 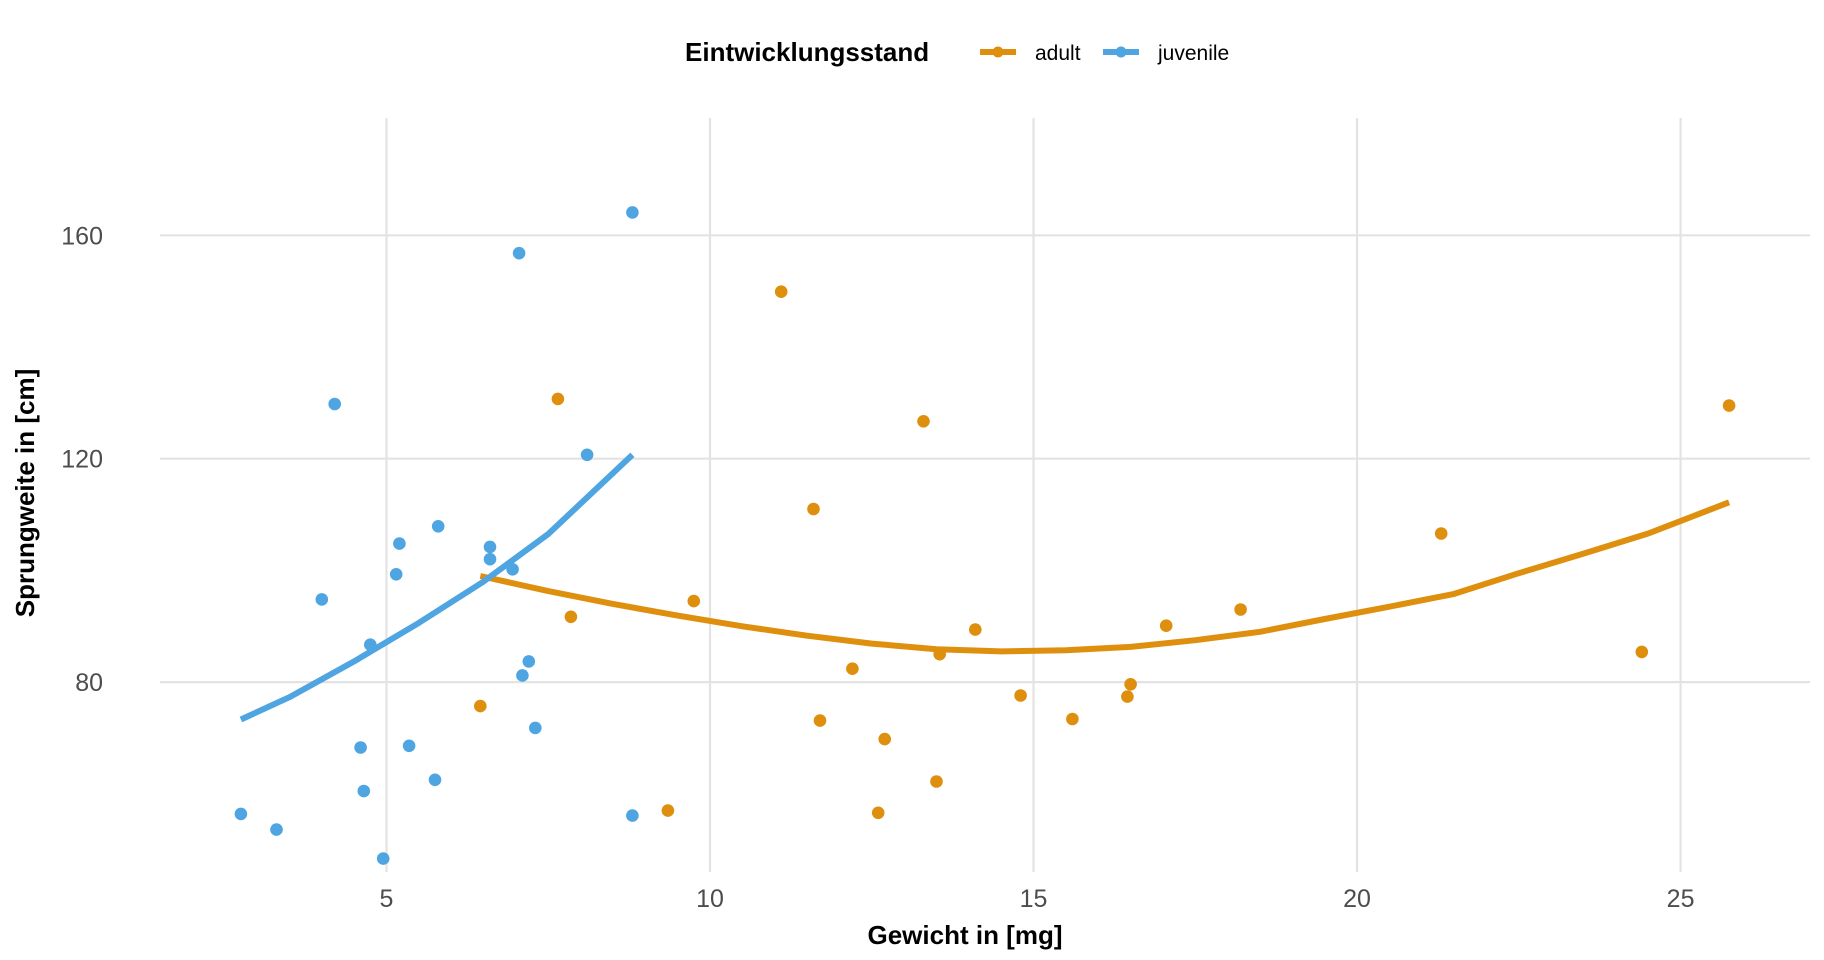 I want to click on y-tick-label: 120, so click(x=82, y=460).